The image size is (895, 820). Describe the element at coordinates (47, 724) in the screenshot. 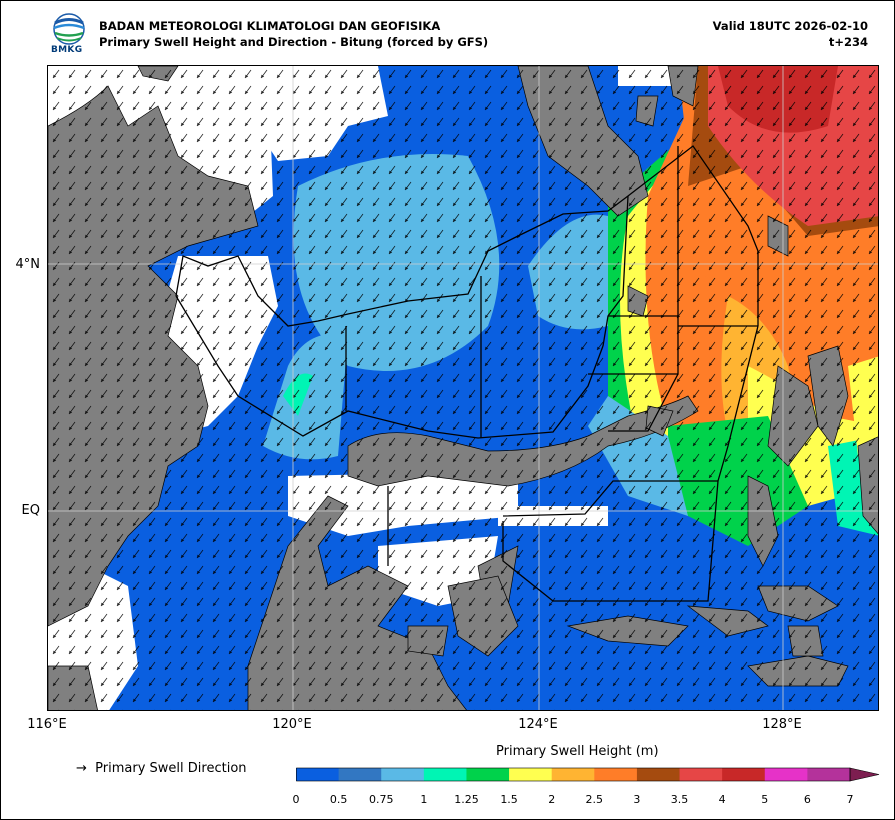

I see `lon-label-116e: 116°E` at that location.